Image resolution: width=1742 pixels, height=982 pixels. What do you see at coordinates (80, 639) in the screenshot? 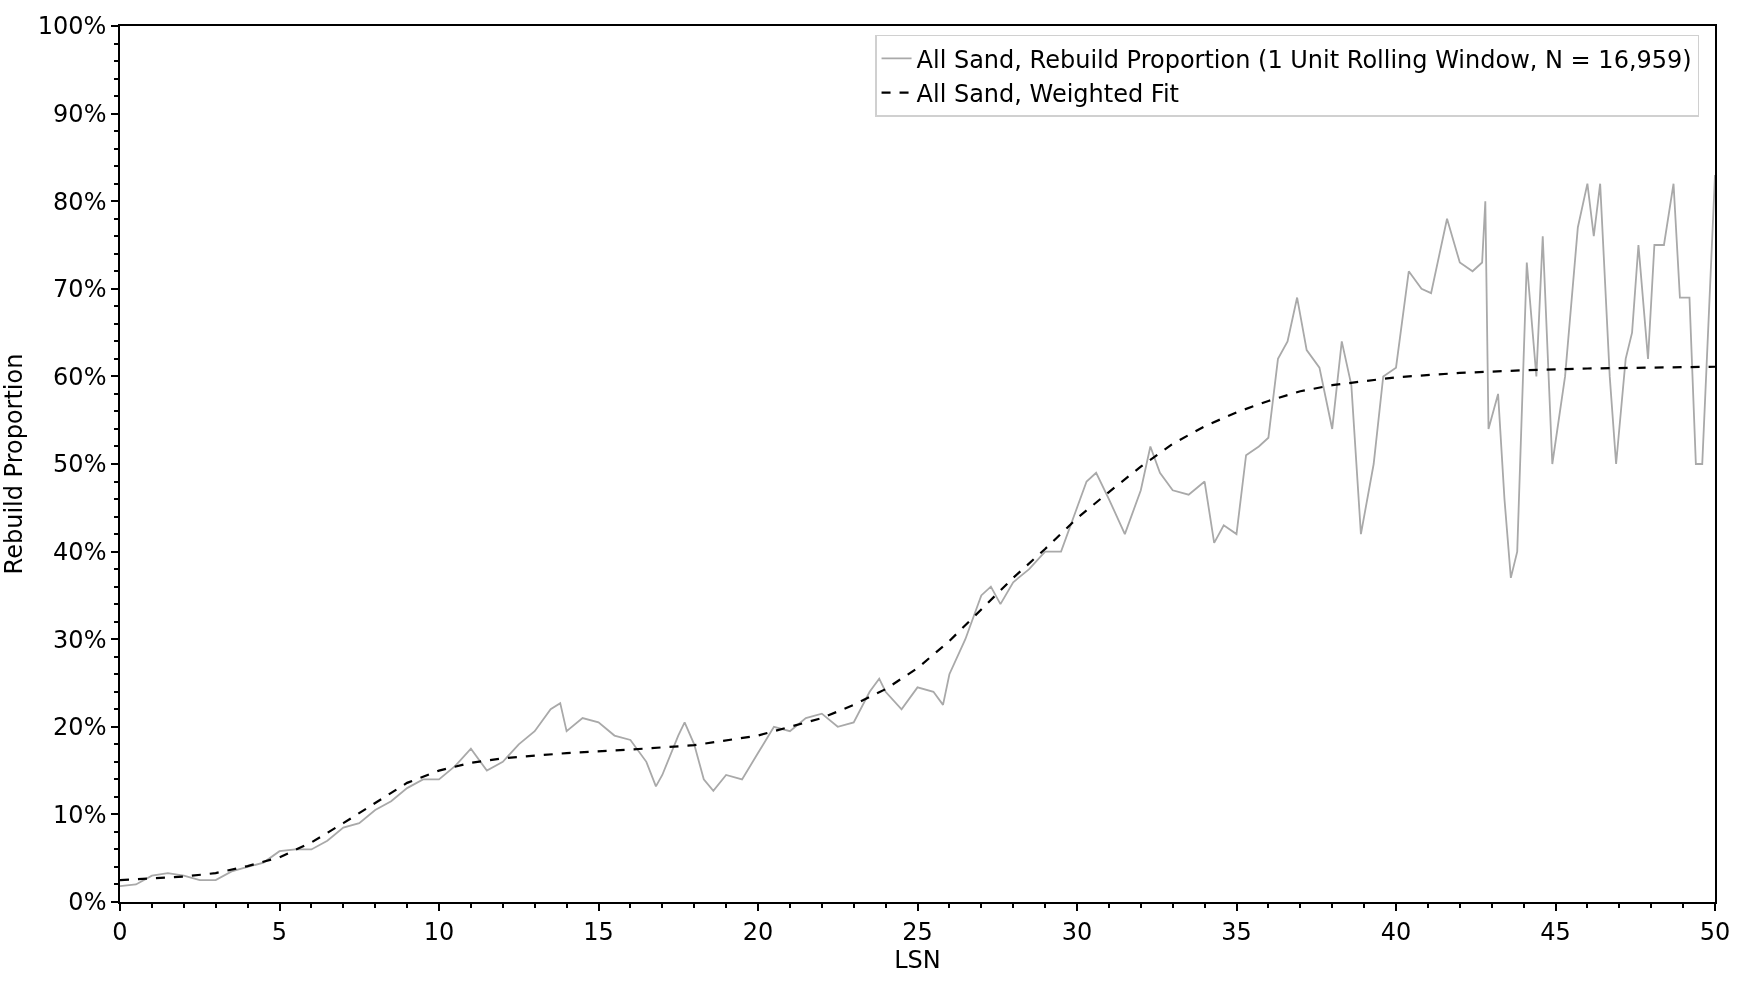
I see `y-tick-label: 30%` at bounding box center [80, 639].